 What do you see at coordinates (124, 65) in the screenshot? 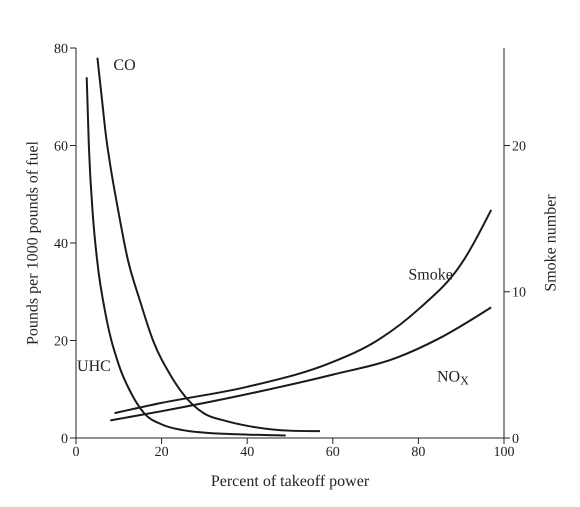
I see `series-label: CO` at bounding box center [124, 65].